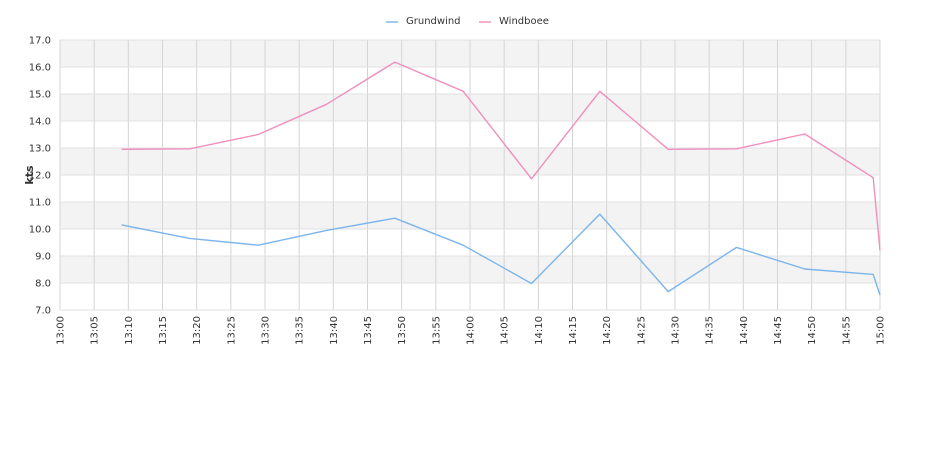 The width and height of the screenshot is (940, 450). I want to click on y-tick-label: 13.0, so click(40, 149).